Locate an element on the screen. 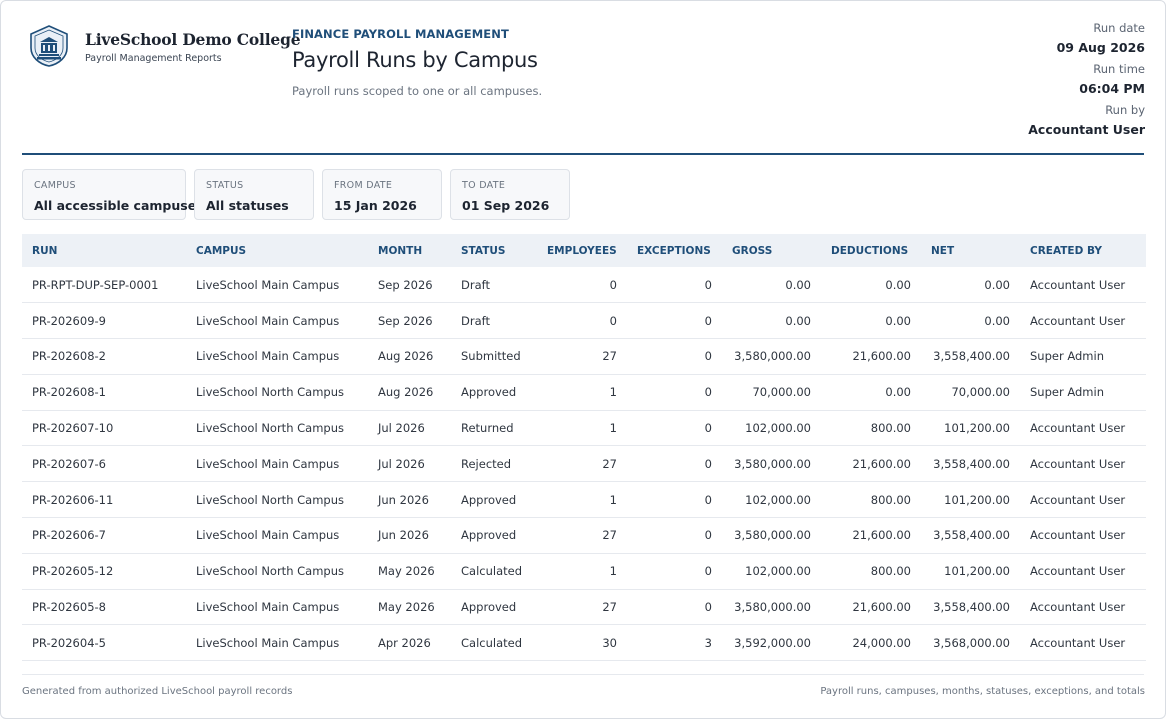 This screenshot has height=719, width=1166. school-crest-icon is located at coordinates (49, 46).